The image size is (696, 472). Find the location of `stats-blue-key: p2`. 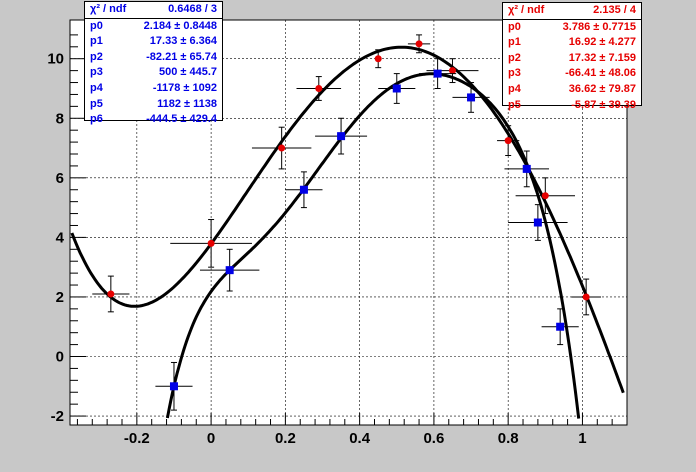

stats-blue-key: p2 is located at coordinates (96, 56).